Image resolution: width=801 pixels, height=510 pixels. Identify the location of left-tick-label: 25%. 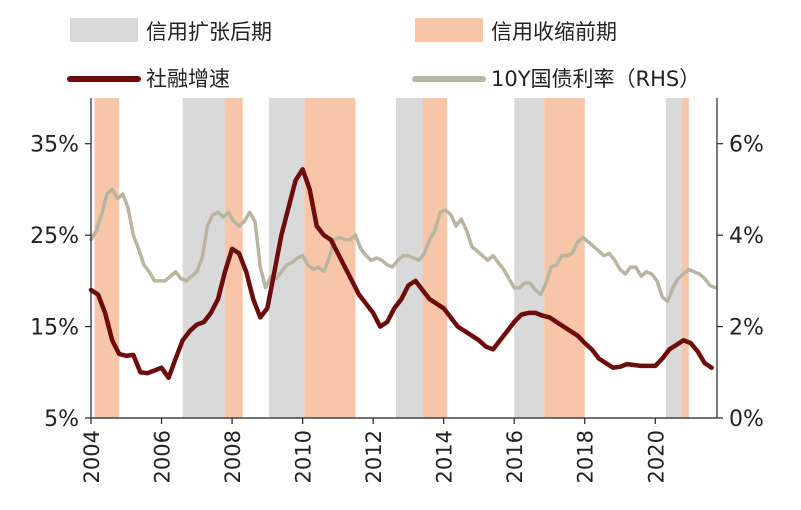
(54, 236).